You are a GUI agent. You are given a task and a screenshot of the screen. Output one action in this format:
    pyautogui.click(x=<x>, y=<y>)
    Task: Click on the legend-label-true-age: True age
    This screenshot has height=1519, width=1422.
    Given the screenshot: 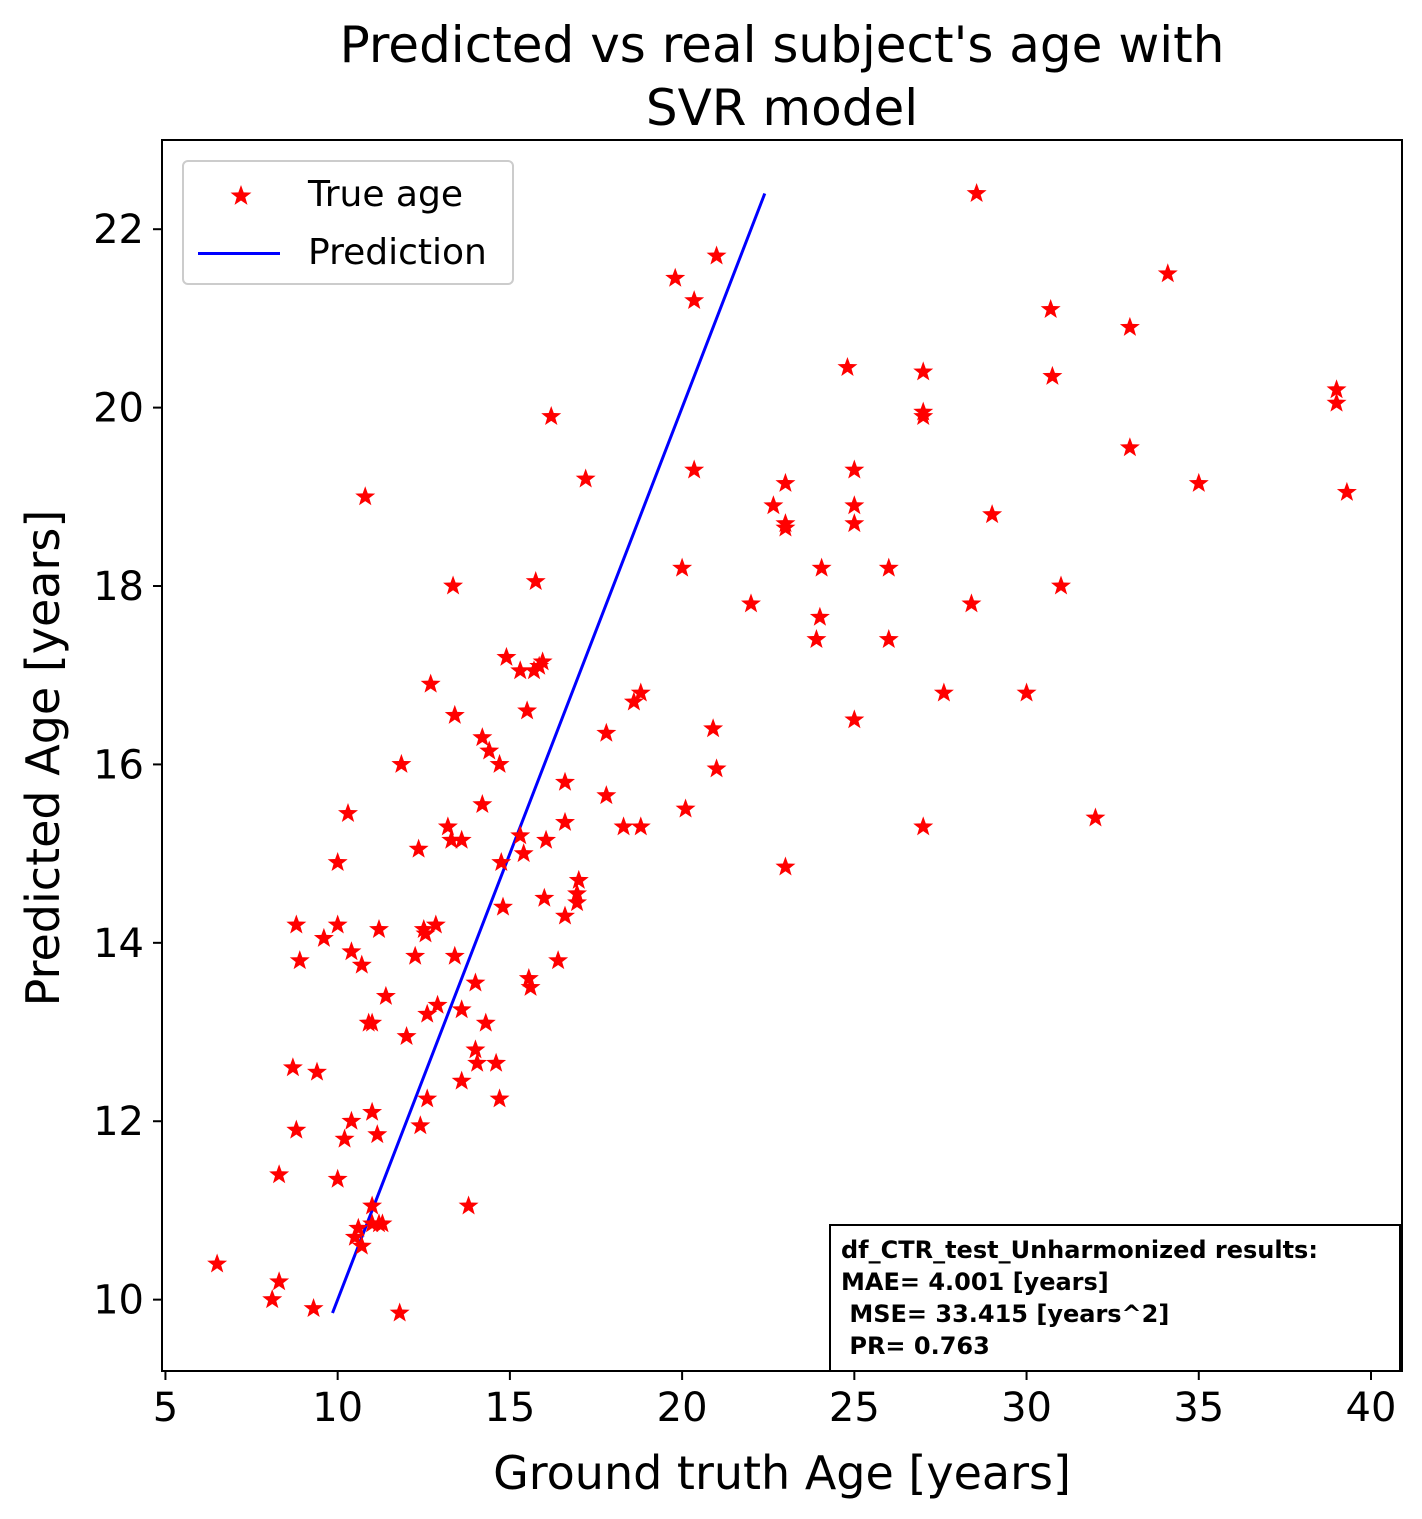 What is the action you would take?
    pyautogui.click(x=385, y=194)
    